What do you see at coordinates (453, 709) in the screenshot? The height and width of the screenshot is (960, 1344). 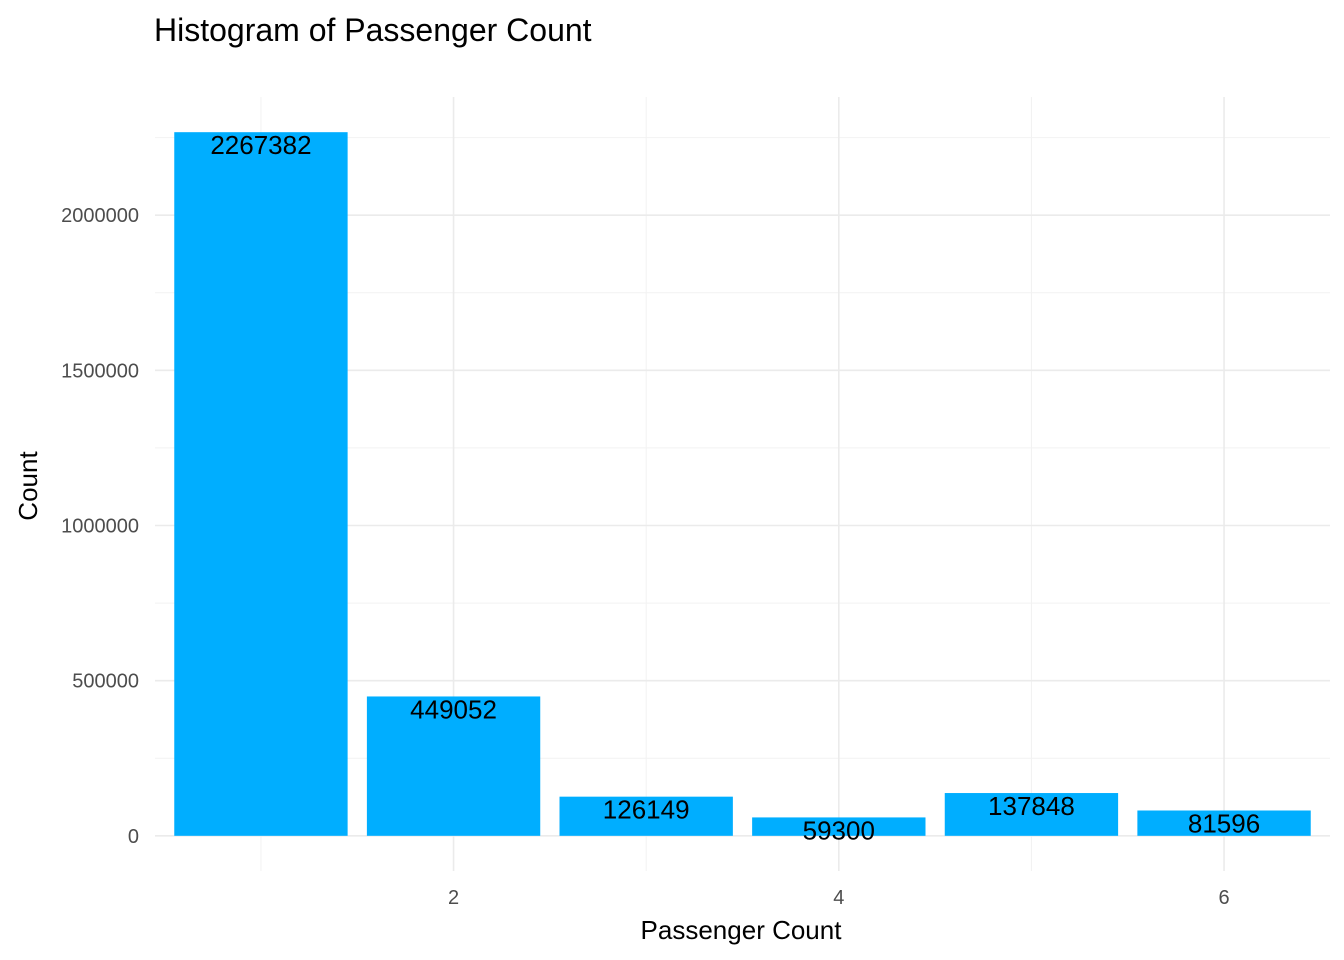 I see `bar-label-2: 449052` at bounding box center [453, 709].